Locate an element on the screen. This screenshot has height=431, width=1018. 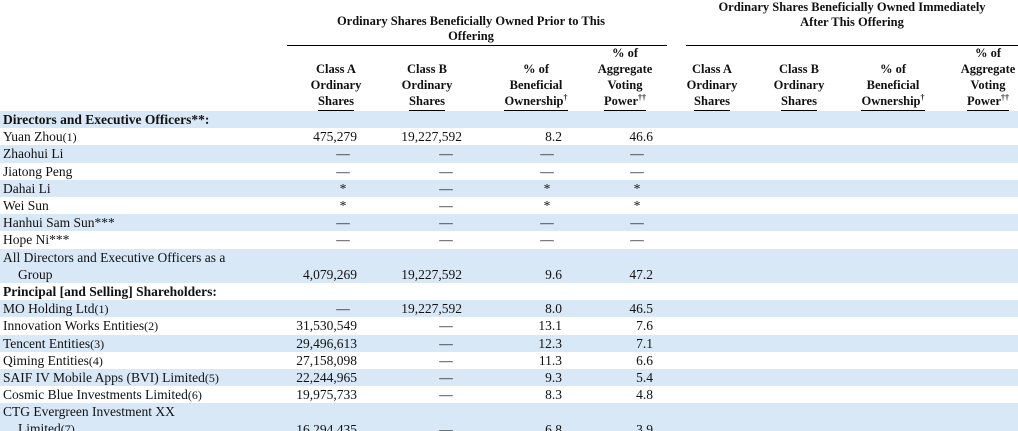
row-label: Directors and Executive Officers**: is located at coordinates (106, 119).